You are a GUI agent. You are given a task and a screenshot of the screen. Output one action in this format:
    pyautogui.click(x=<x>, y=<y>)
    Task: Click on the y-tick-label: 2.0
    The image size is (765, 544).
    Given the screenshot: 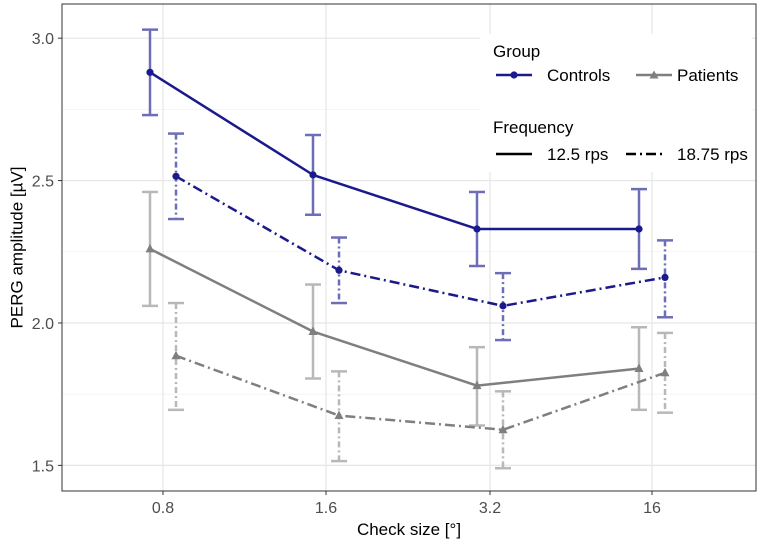 What is the action you would take?
    pyautogui.click(x=43, y=324)
    